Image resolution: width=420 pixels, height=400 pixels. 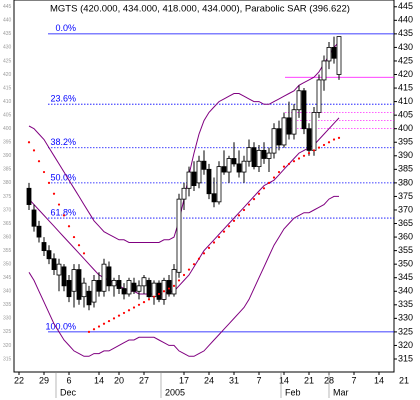 I want to click on y-tick-label: 425, so click(x=405, y=60).